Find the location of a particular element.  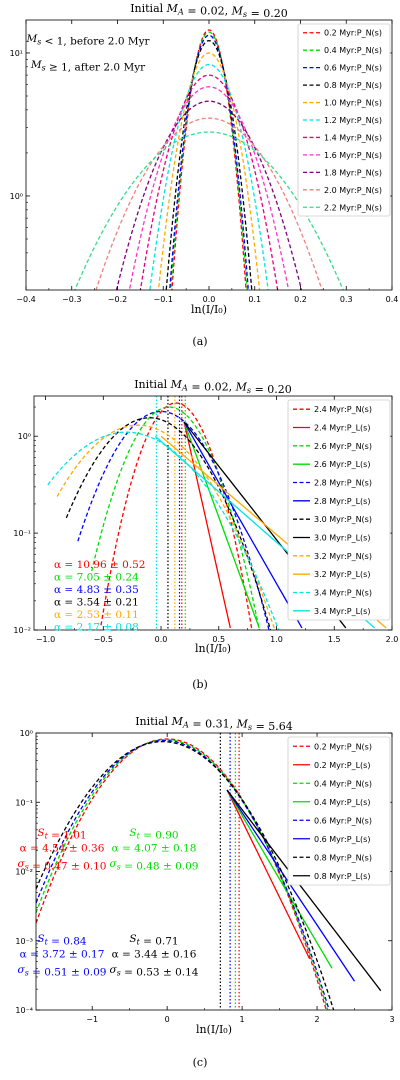

x-tick-label: 0.1 is located at coordinates (254, 299).